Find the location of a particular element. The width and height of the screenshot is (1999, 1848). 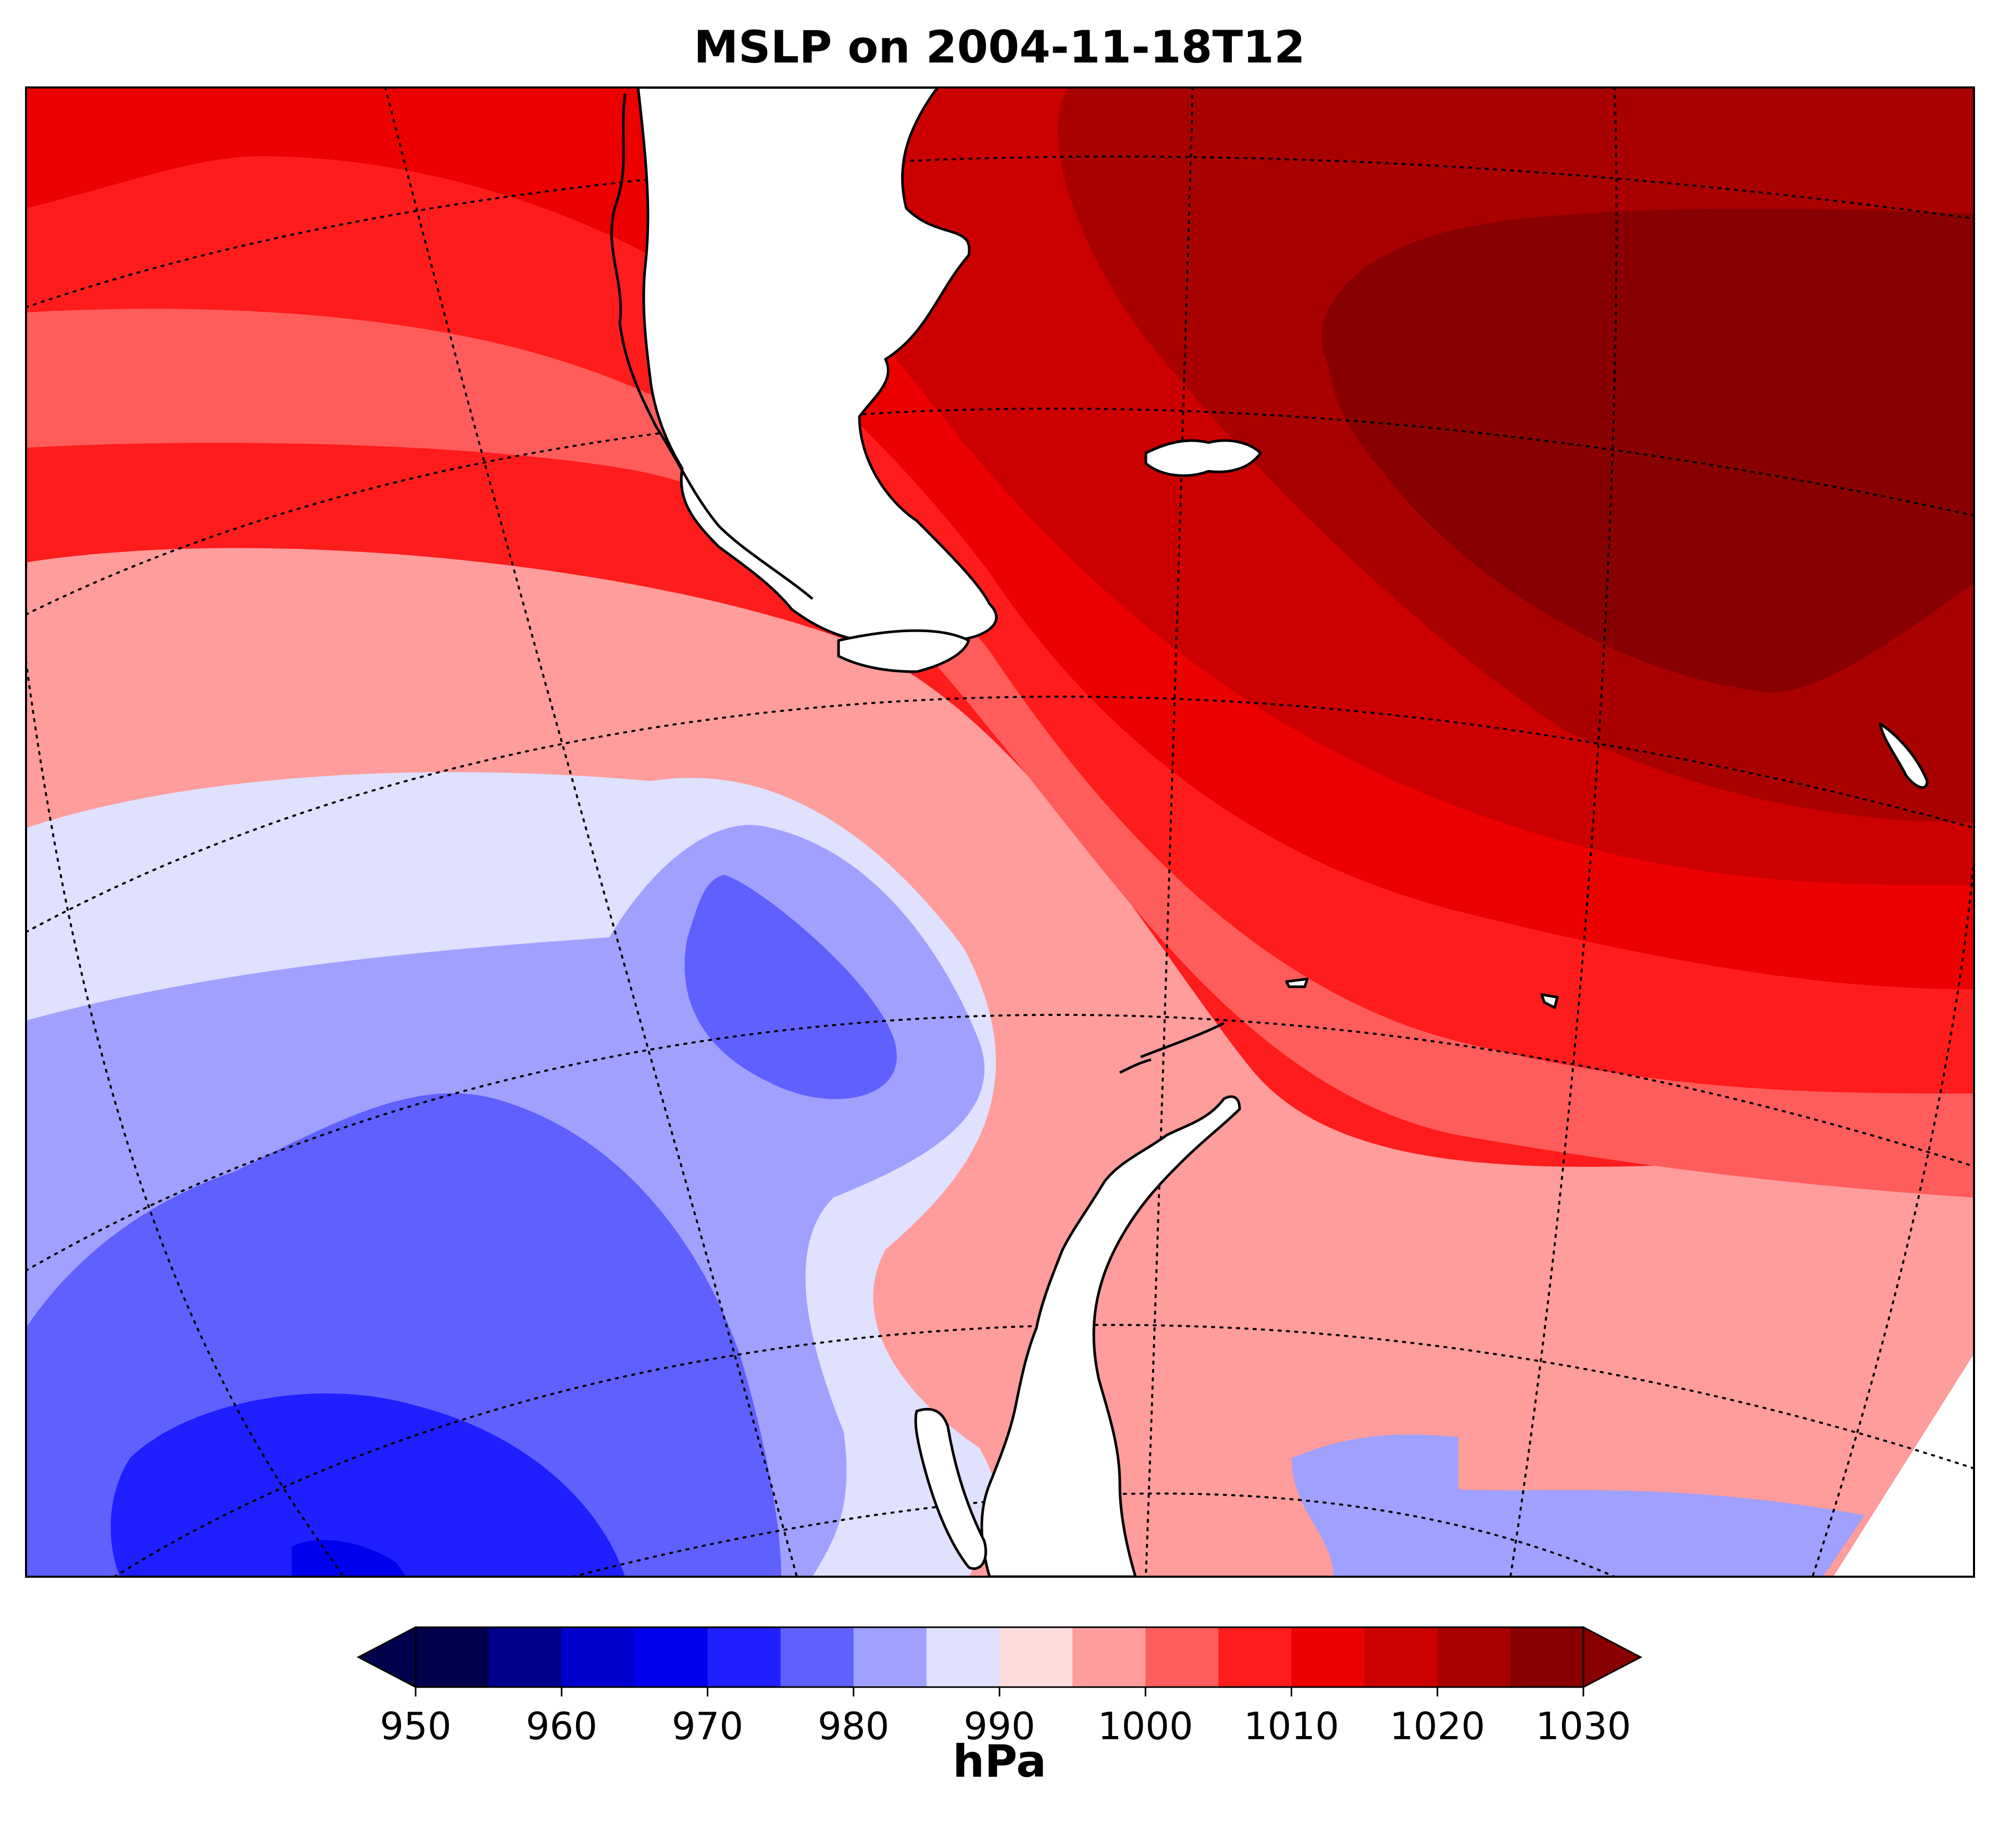

colorbar-tick-label: 1010 is located at coordinates (1291, 1726).